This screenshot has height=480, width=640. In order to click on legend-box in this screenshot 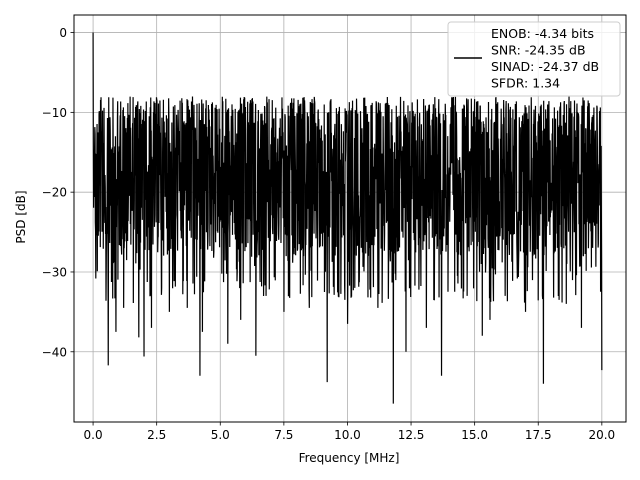, I will do `click(534, 59)`.